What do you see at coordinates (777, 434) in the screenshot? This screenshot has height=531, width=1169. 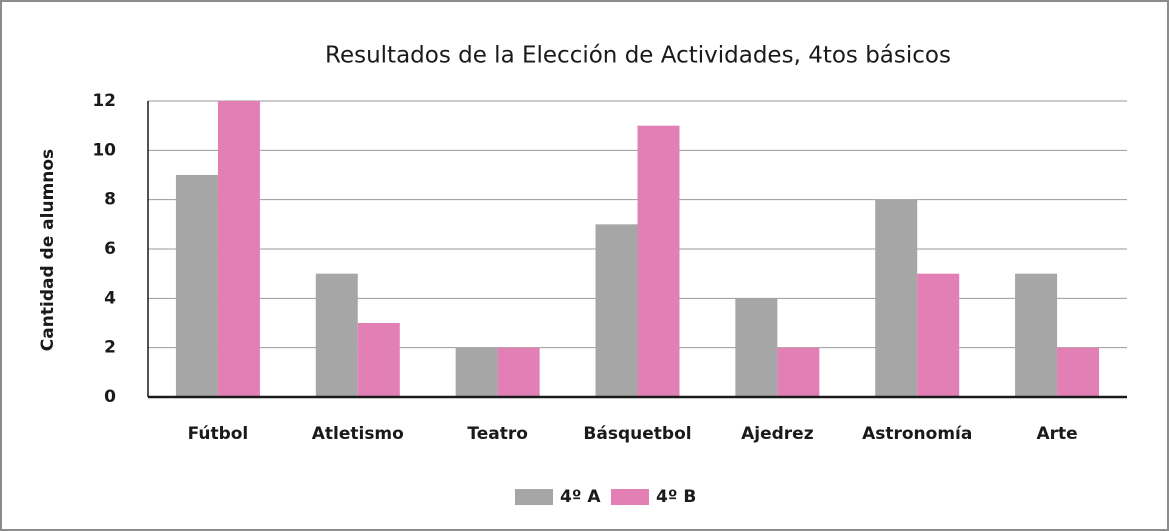 I see `x-tick-label: Ajedrez` at bounding box center [777, 434].